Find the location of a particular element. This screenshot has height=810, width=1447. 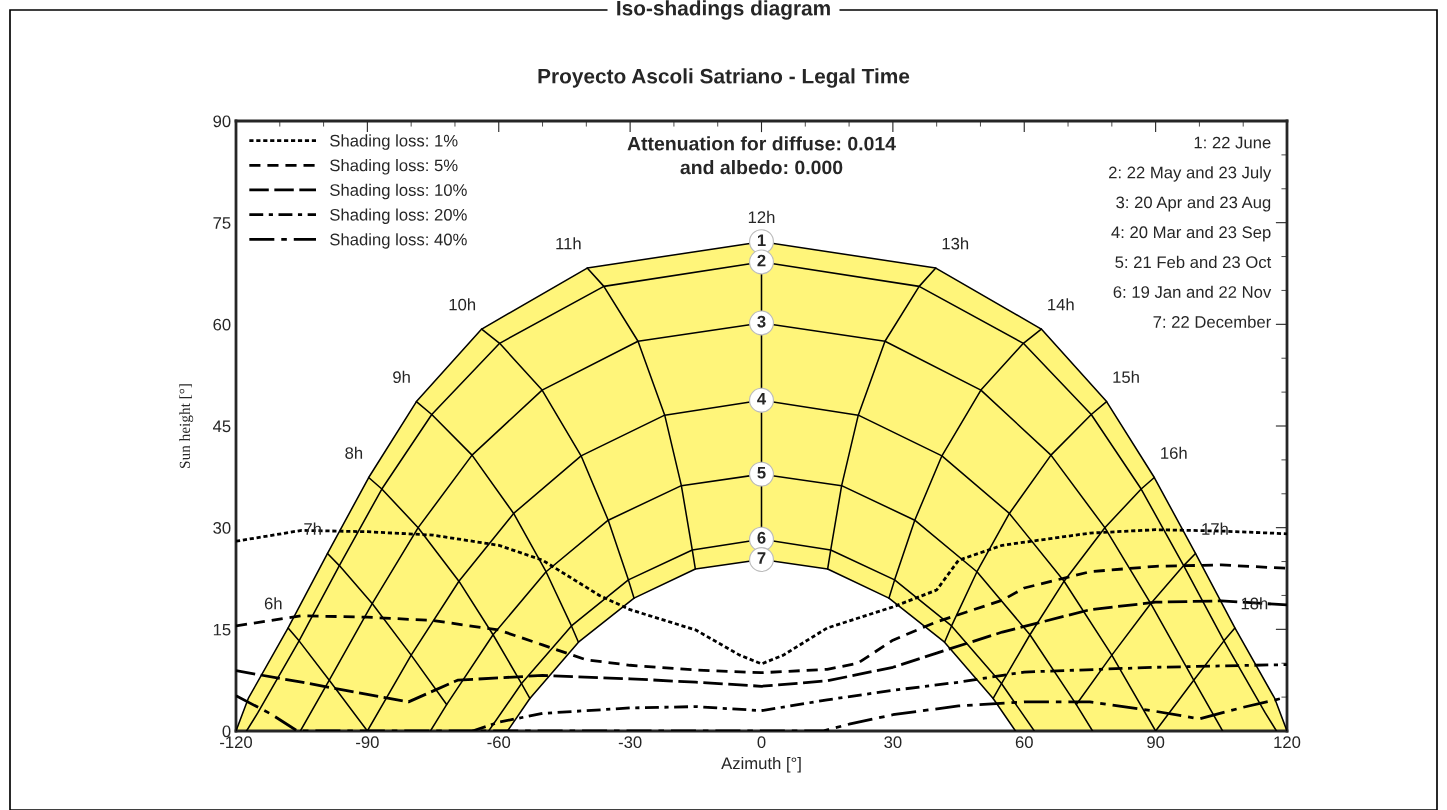

annotation: 5 is located at coordinates (761, 472).